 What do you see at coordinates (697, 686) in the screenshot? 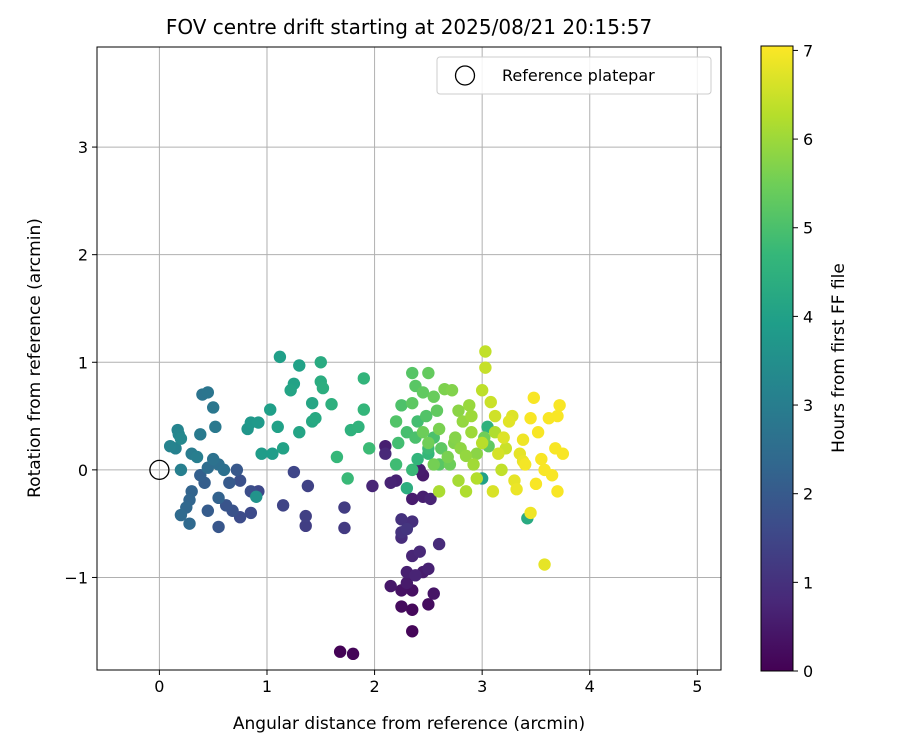
I see `x-tick-label: 5` at bounding box center [697, 686].